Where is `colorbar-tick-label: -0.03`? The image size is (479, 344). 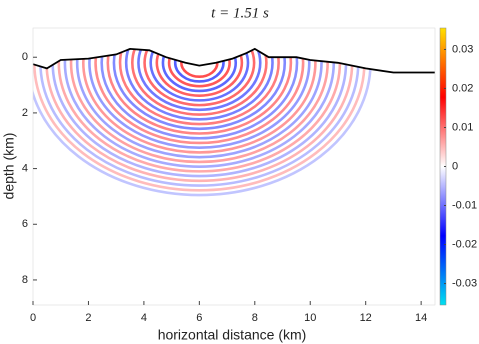 colorbar-tick-label: -0.03 is located at coordinates (464, 283).